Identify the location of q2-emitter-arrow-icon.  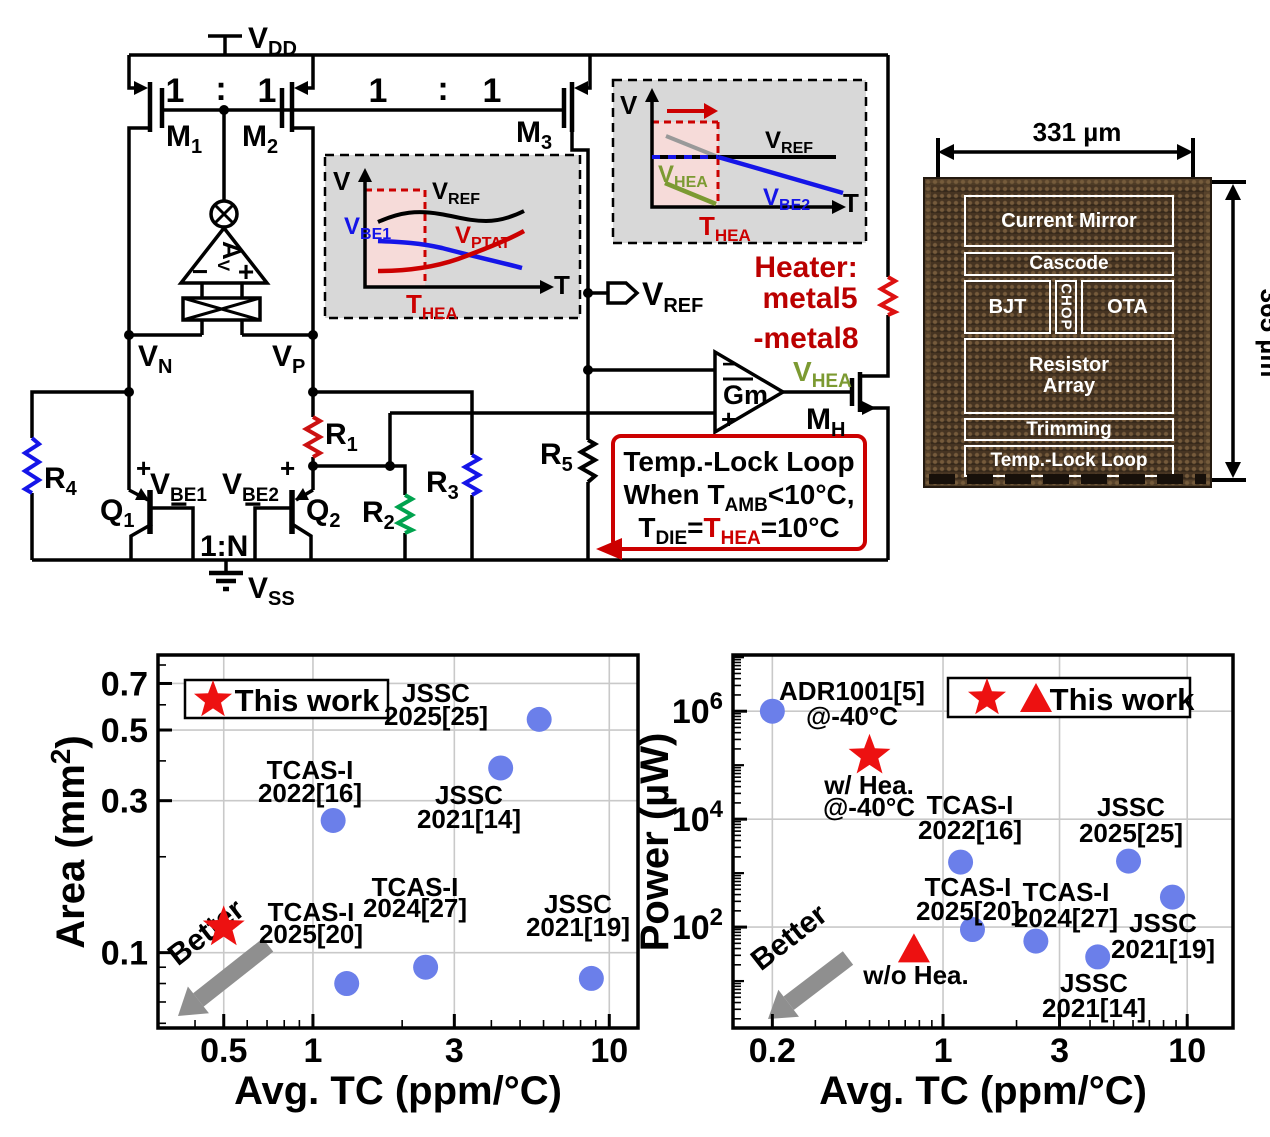
(302, 494).